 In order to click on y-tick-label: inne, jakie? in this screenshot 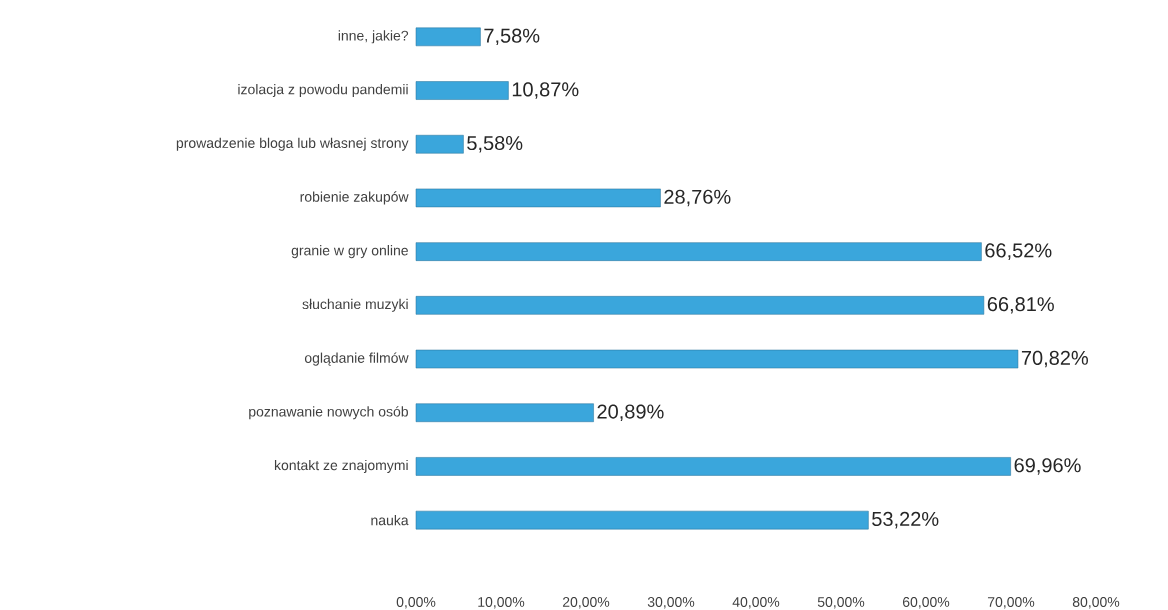, I will do `click(373, 37)`.